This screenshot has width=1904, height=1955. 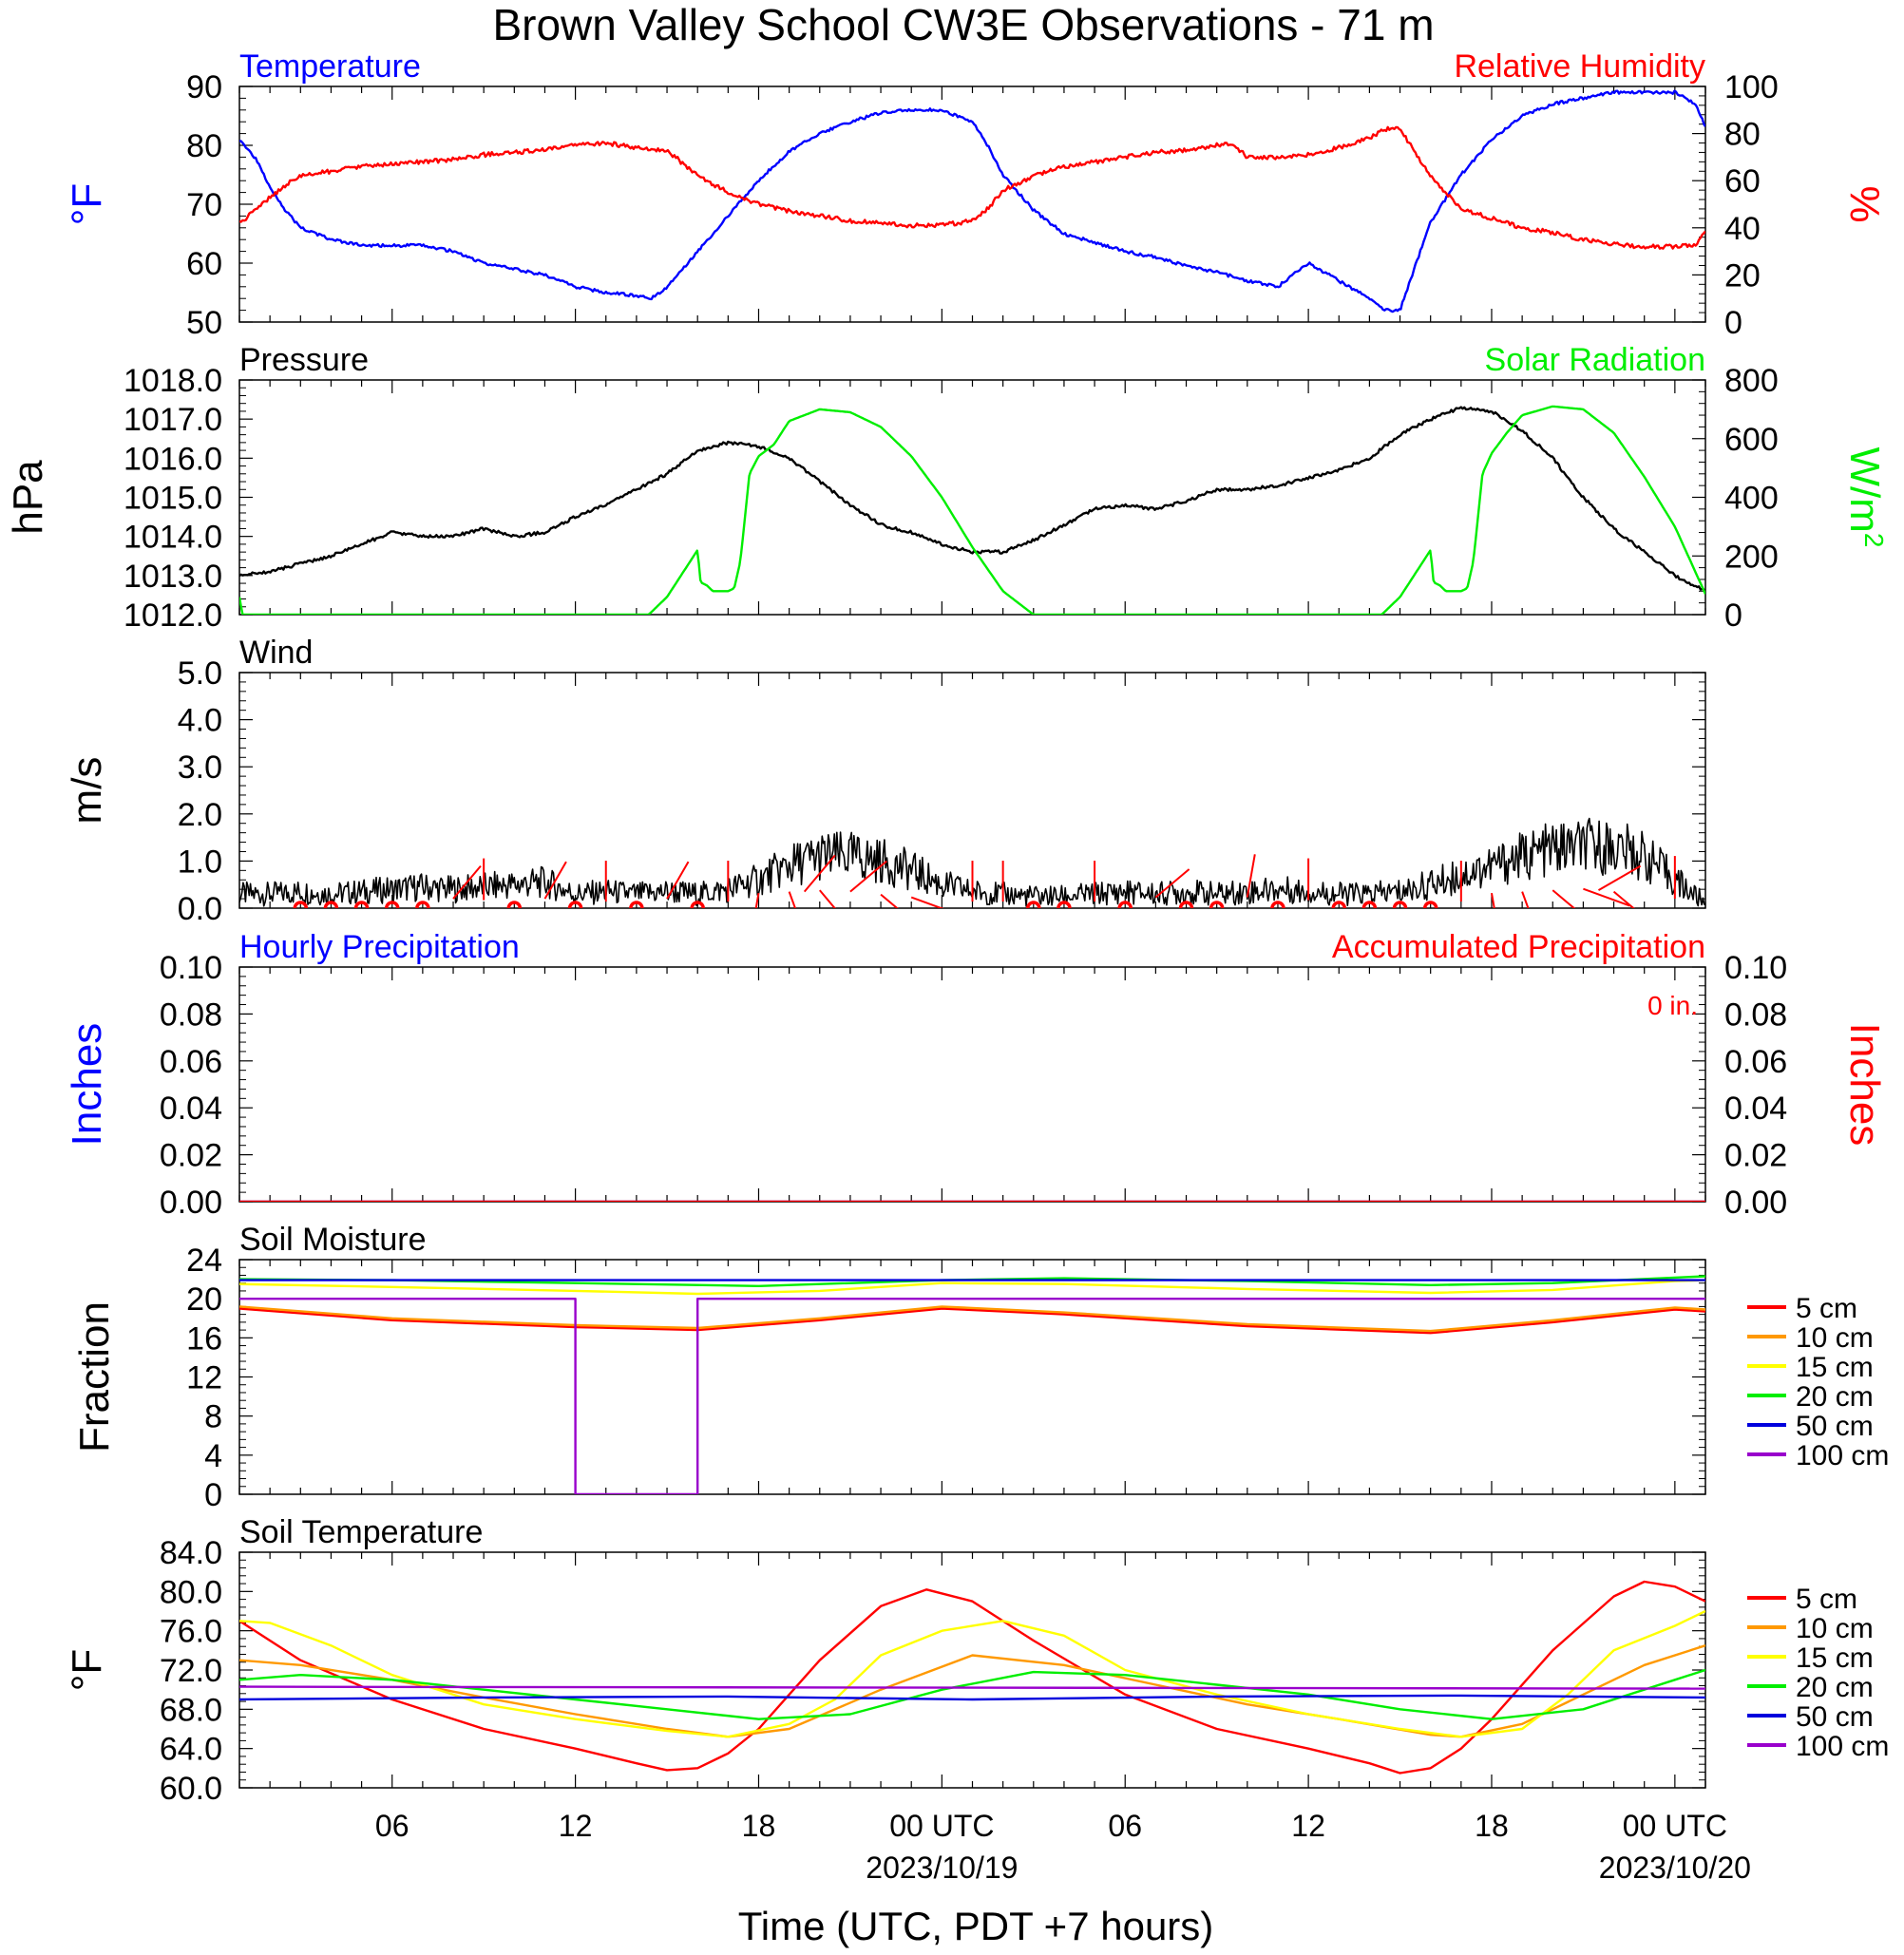 What do you see at coordinates (576, 1826) in the screenshot?
I see `x-tick-label: 12` at bounding box center [576, 1826].